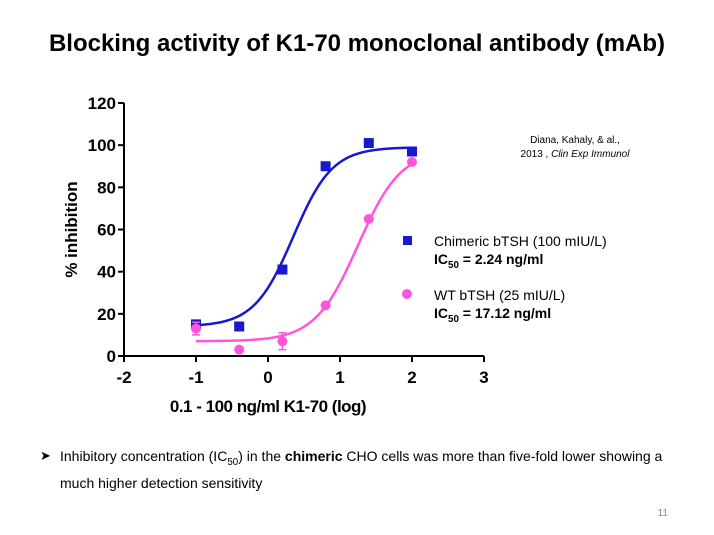  I want to click on legend-square-icon, so click(407, 240).